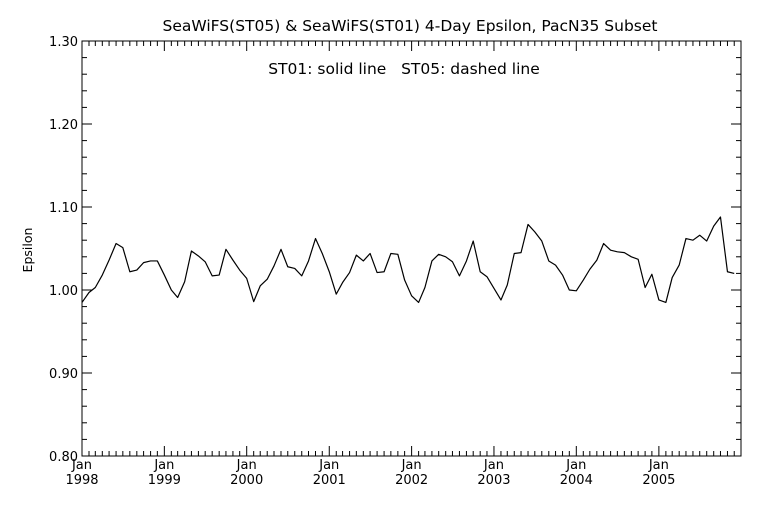  I want to click on y-axis-label: Epsilon, so click(27, 250).